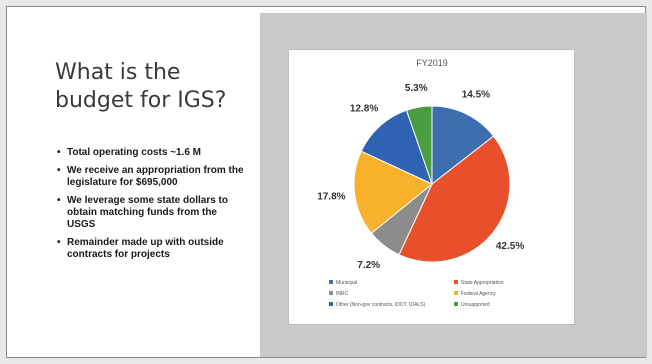 Image resolution: width=652 pixels, height=364 pixels. I want to click on legend-swatch-other-non-gov-contracts-idot-idals, so click(331, 304).